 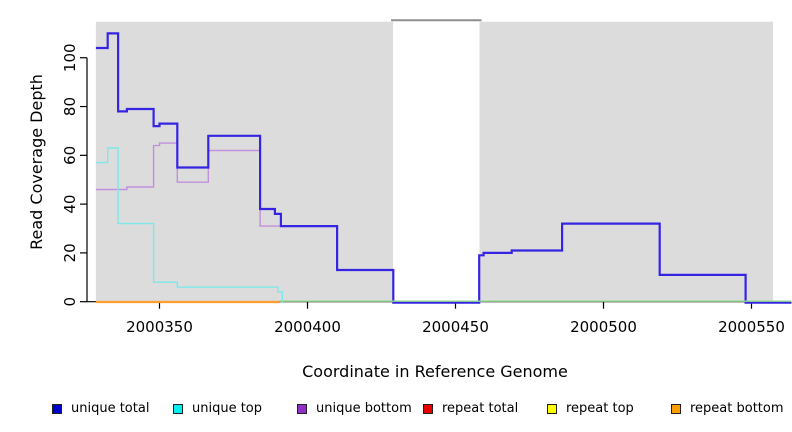 I want to click on y-tick-label: 20, so click(x=70, y=252).